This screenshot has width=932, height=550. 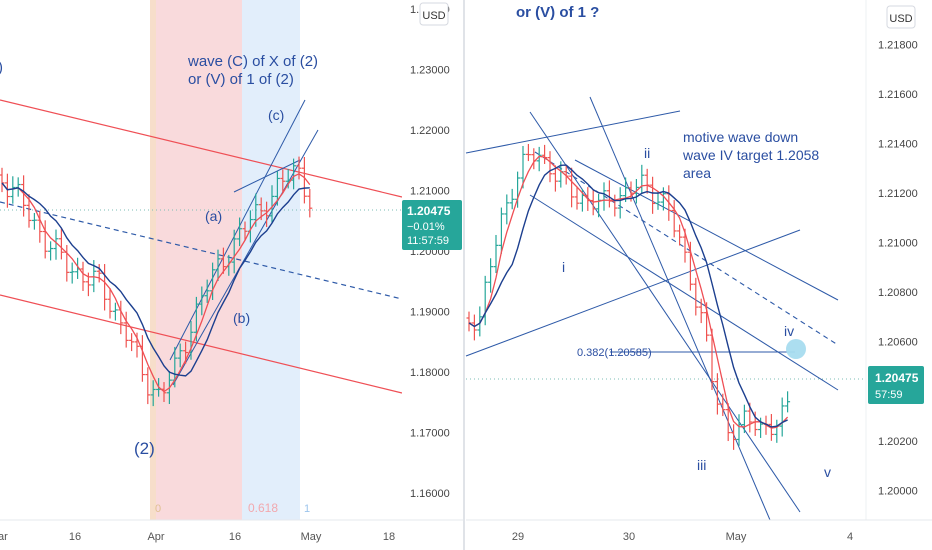 I want to click on y-tick-label: 1.16000, so click(x=430, y=494).